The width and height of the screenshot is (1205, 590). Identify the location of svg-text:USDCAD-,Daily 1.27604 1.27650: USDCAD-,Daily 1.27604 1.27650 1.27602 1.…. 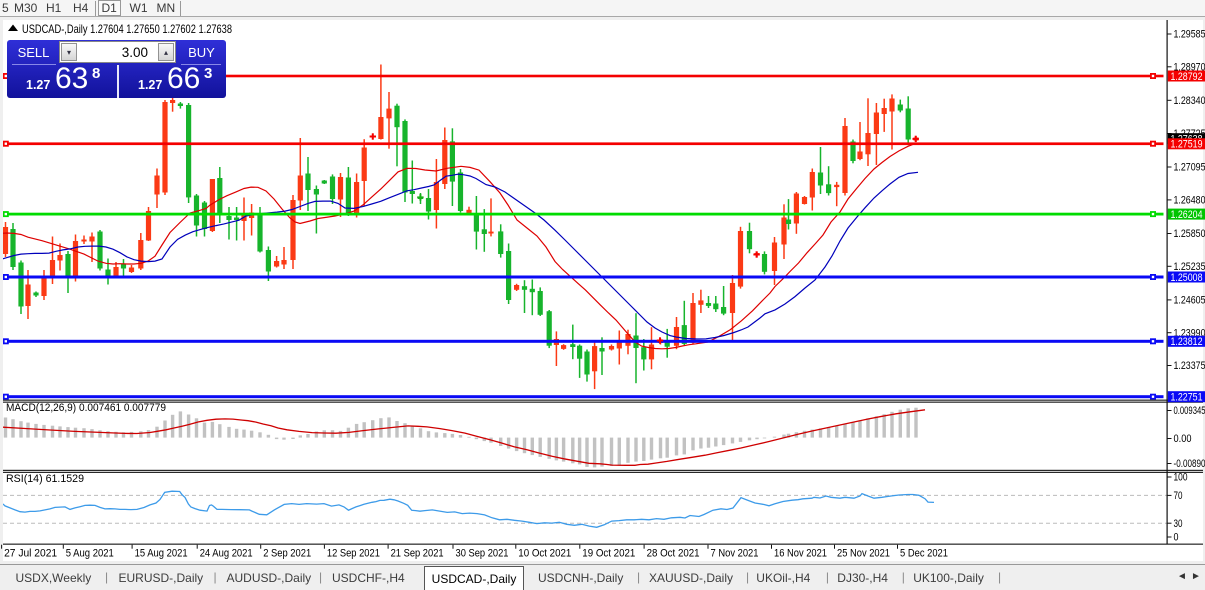
(127, 29).